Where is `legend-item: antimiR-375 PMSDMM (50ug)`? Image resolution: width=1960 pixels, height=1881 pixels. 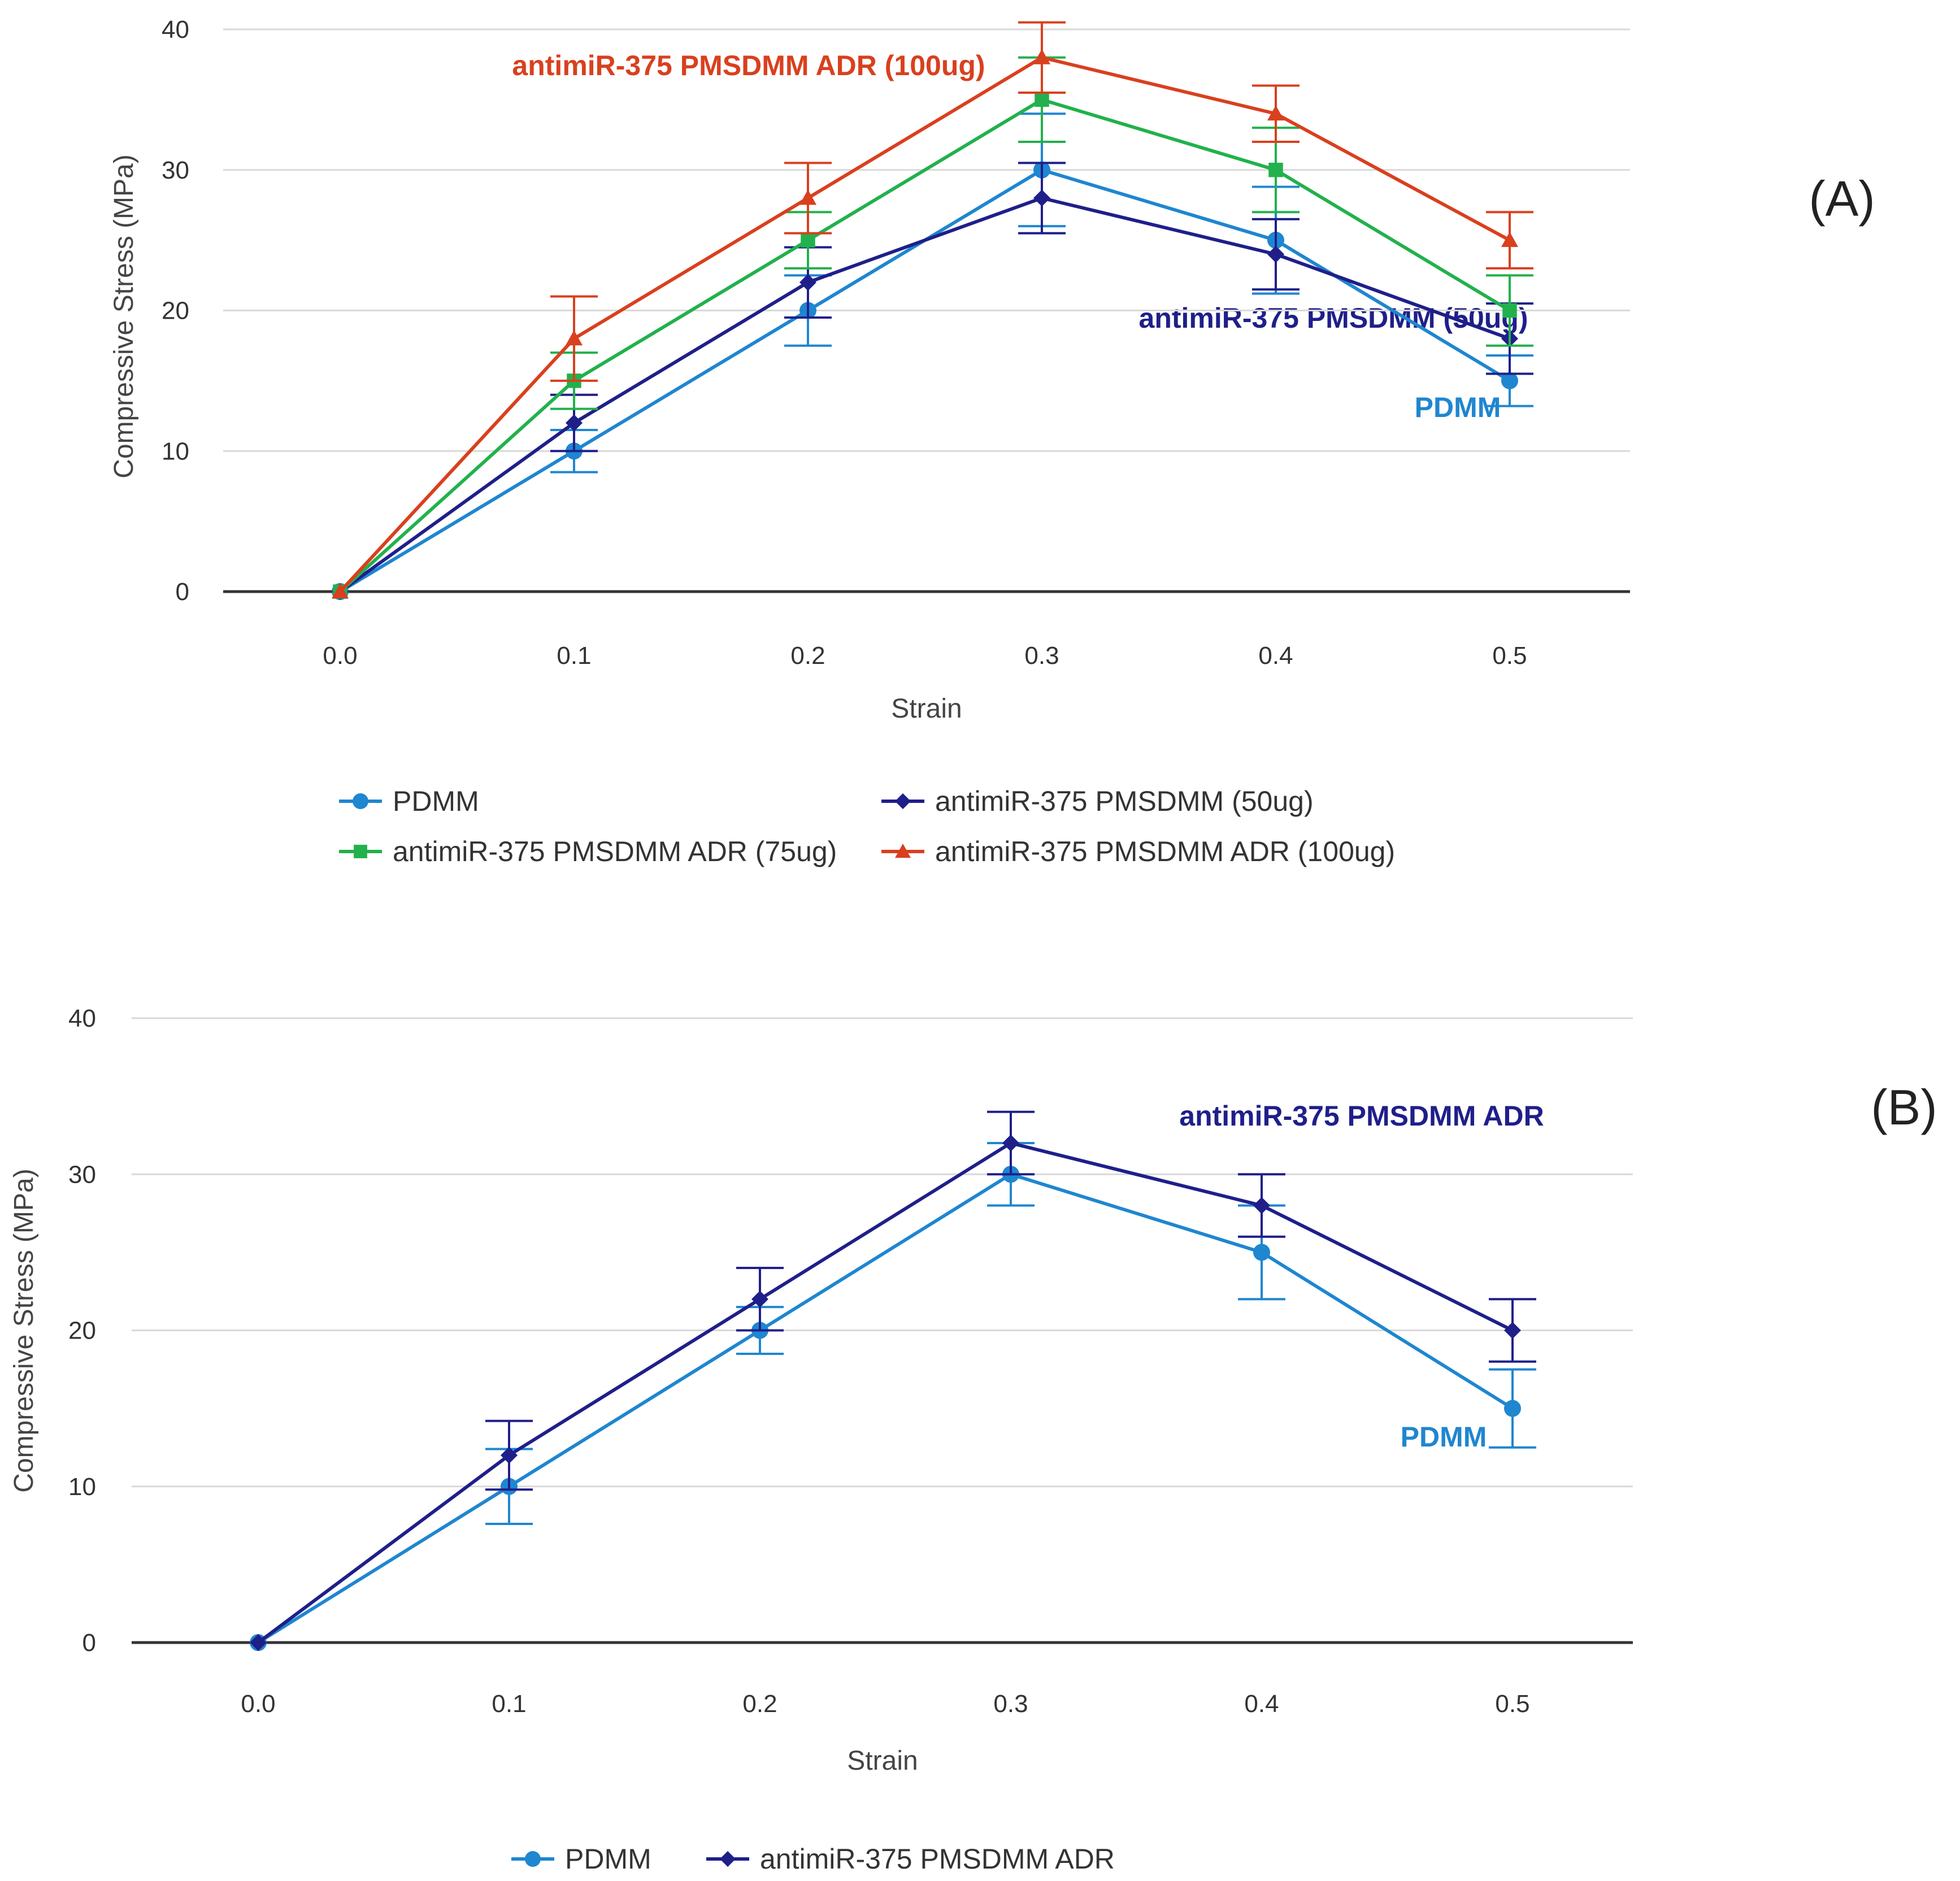 legend-item: antimiR-375 PMSDMM (50ug) is located at coordinates (1097, 801).